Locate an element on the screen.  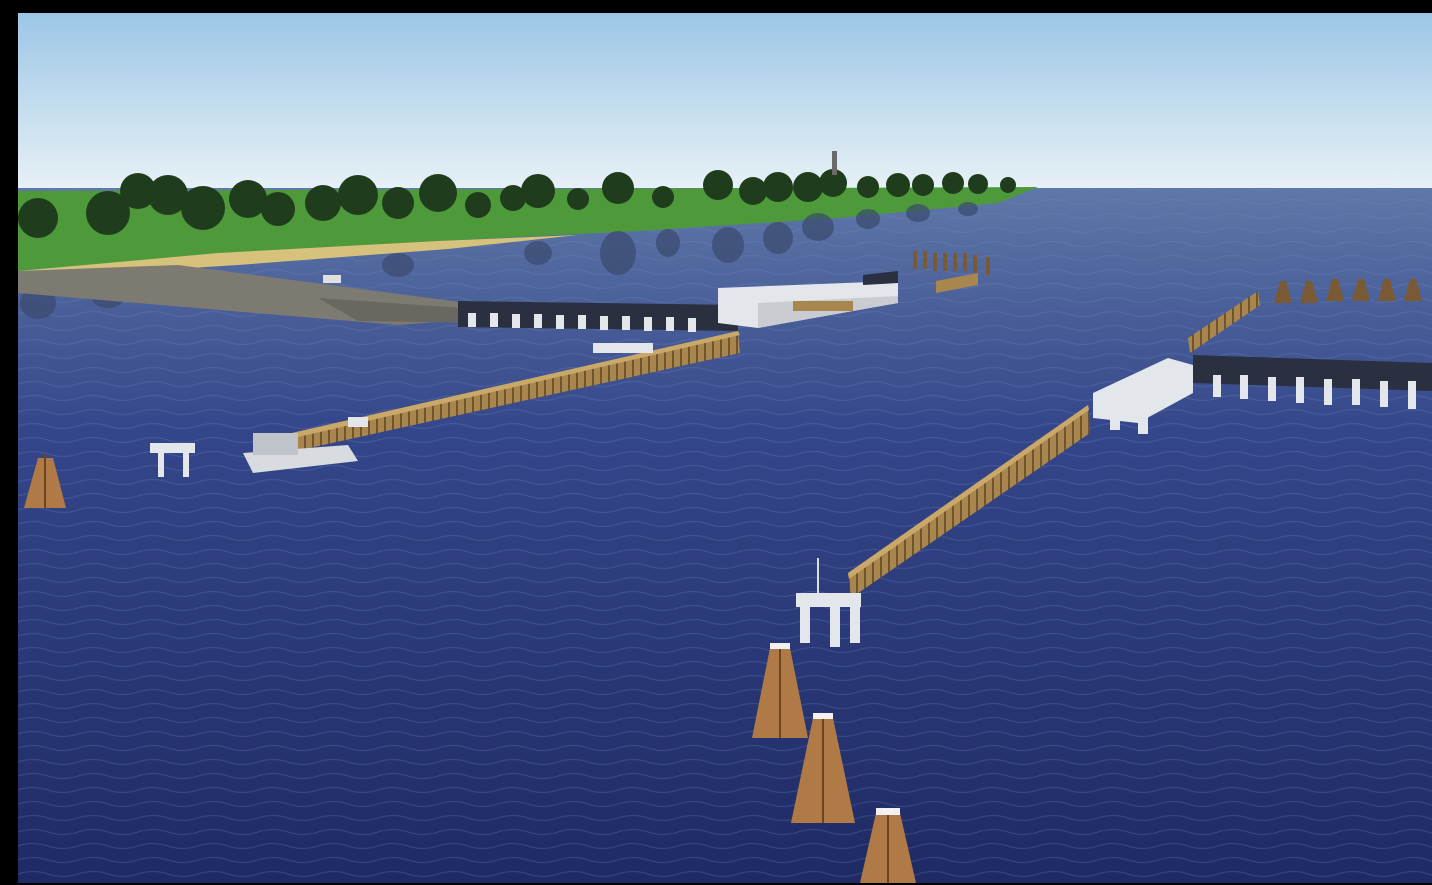
tree-icon is located at coordinates (517, 203).